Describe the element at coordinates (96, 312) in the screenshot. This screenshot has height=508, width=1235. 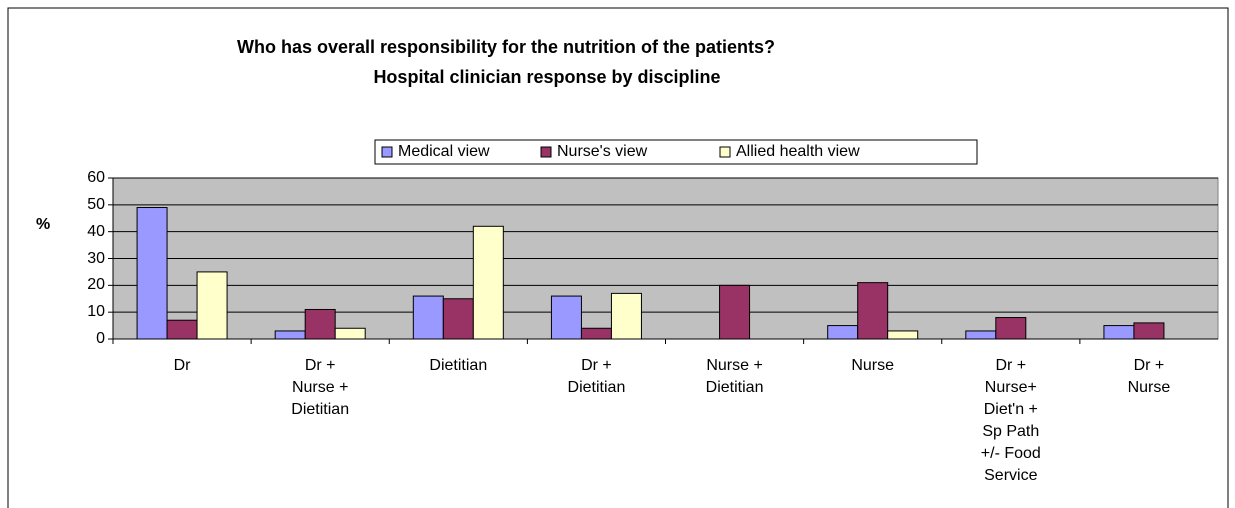
I see `y-tick-label: 10` at that location.